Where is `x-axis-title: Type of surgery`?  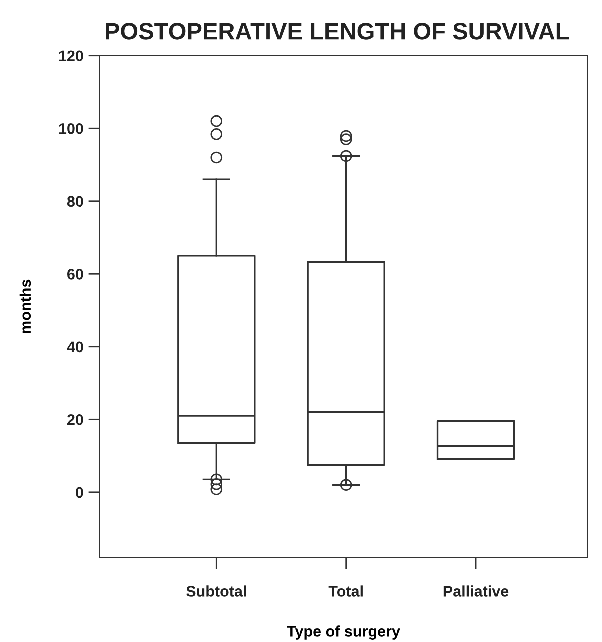 x-axis-title: Type of surgery is located at coordinates (343, 633).